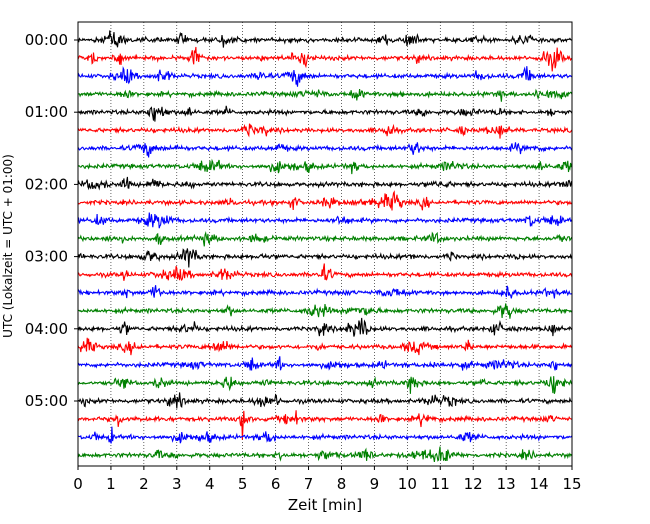  What do you see at coordinates (46, 329) in the screenshot?
I see `y-tick-label: 04:00` at bounding box center [46, 329].